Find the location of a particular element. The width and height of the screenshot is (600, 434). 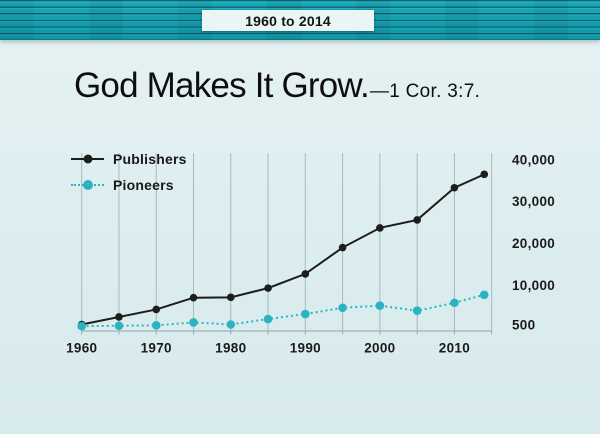

svg-text: 30,000 is located at coordinates (533, 201).